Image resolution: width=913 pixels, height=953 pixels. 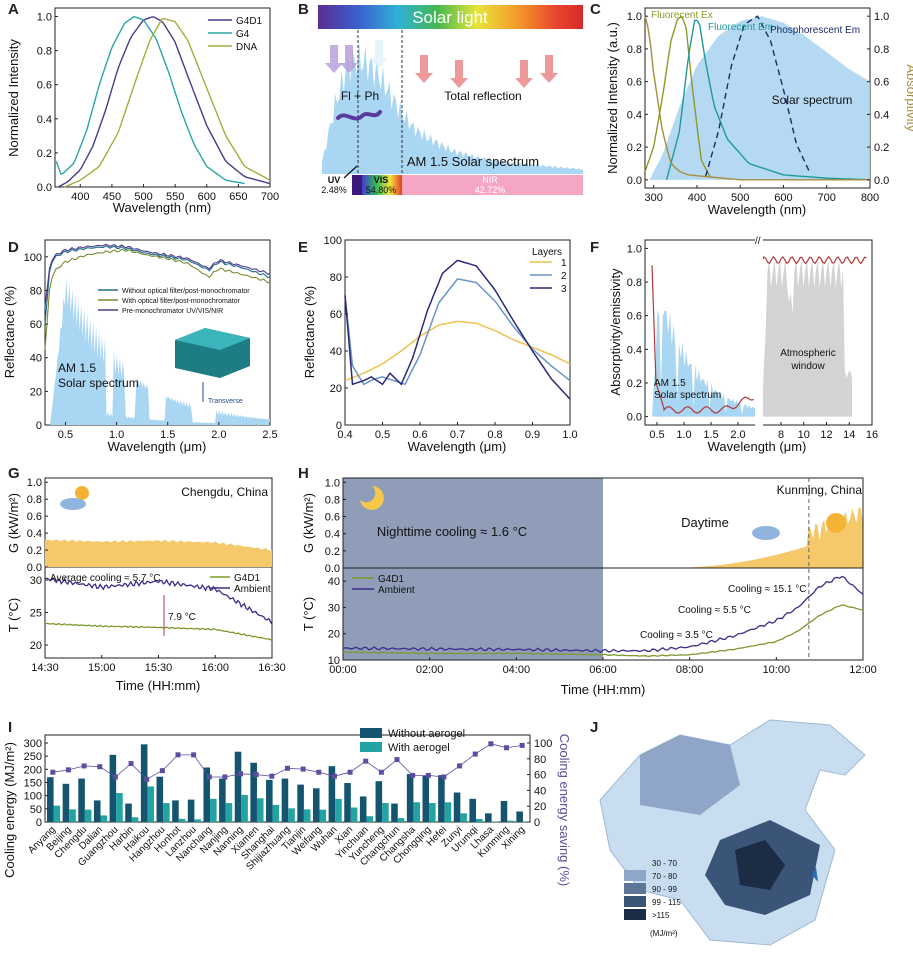 I want to click on panel-i-ylabel-right: Cooling energy saving (%), so click(x=564, y=810).